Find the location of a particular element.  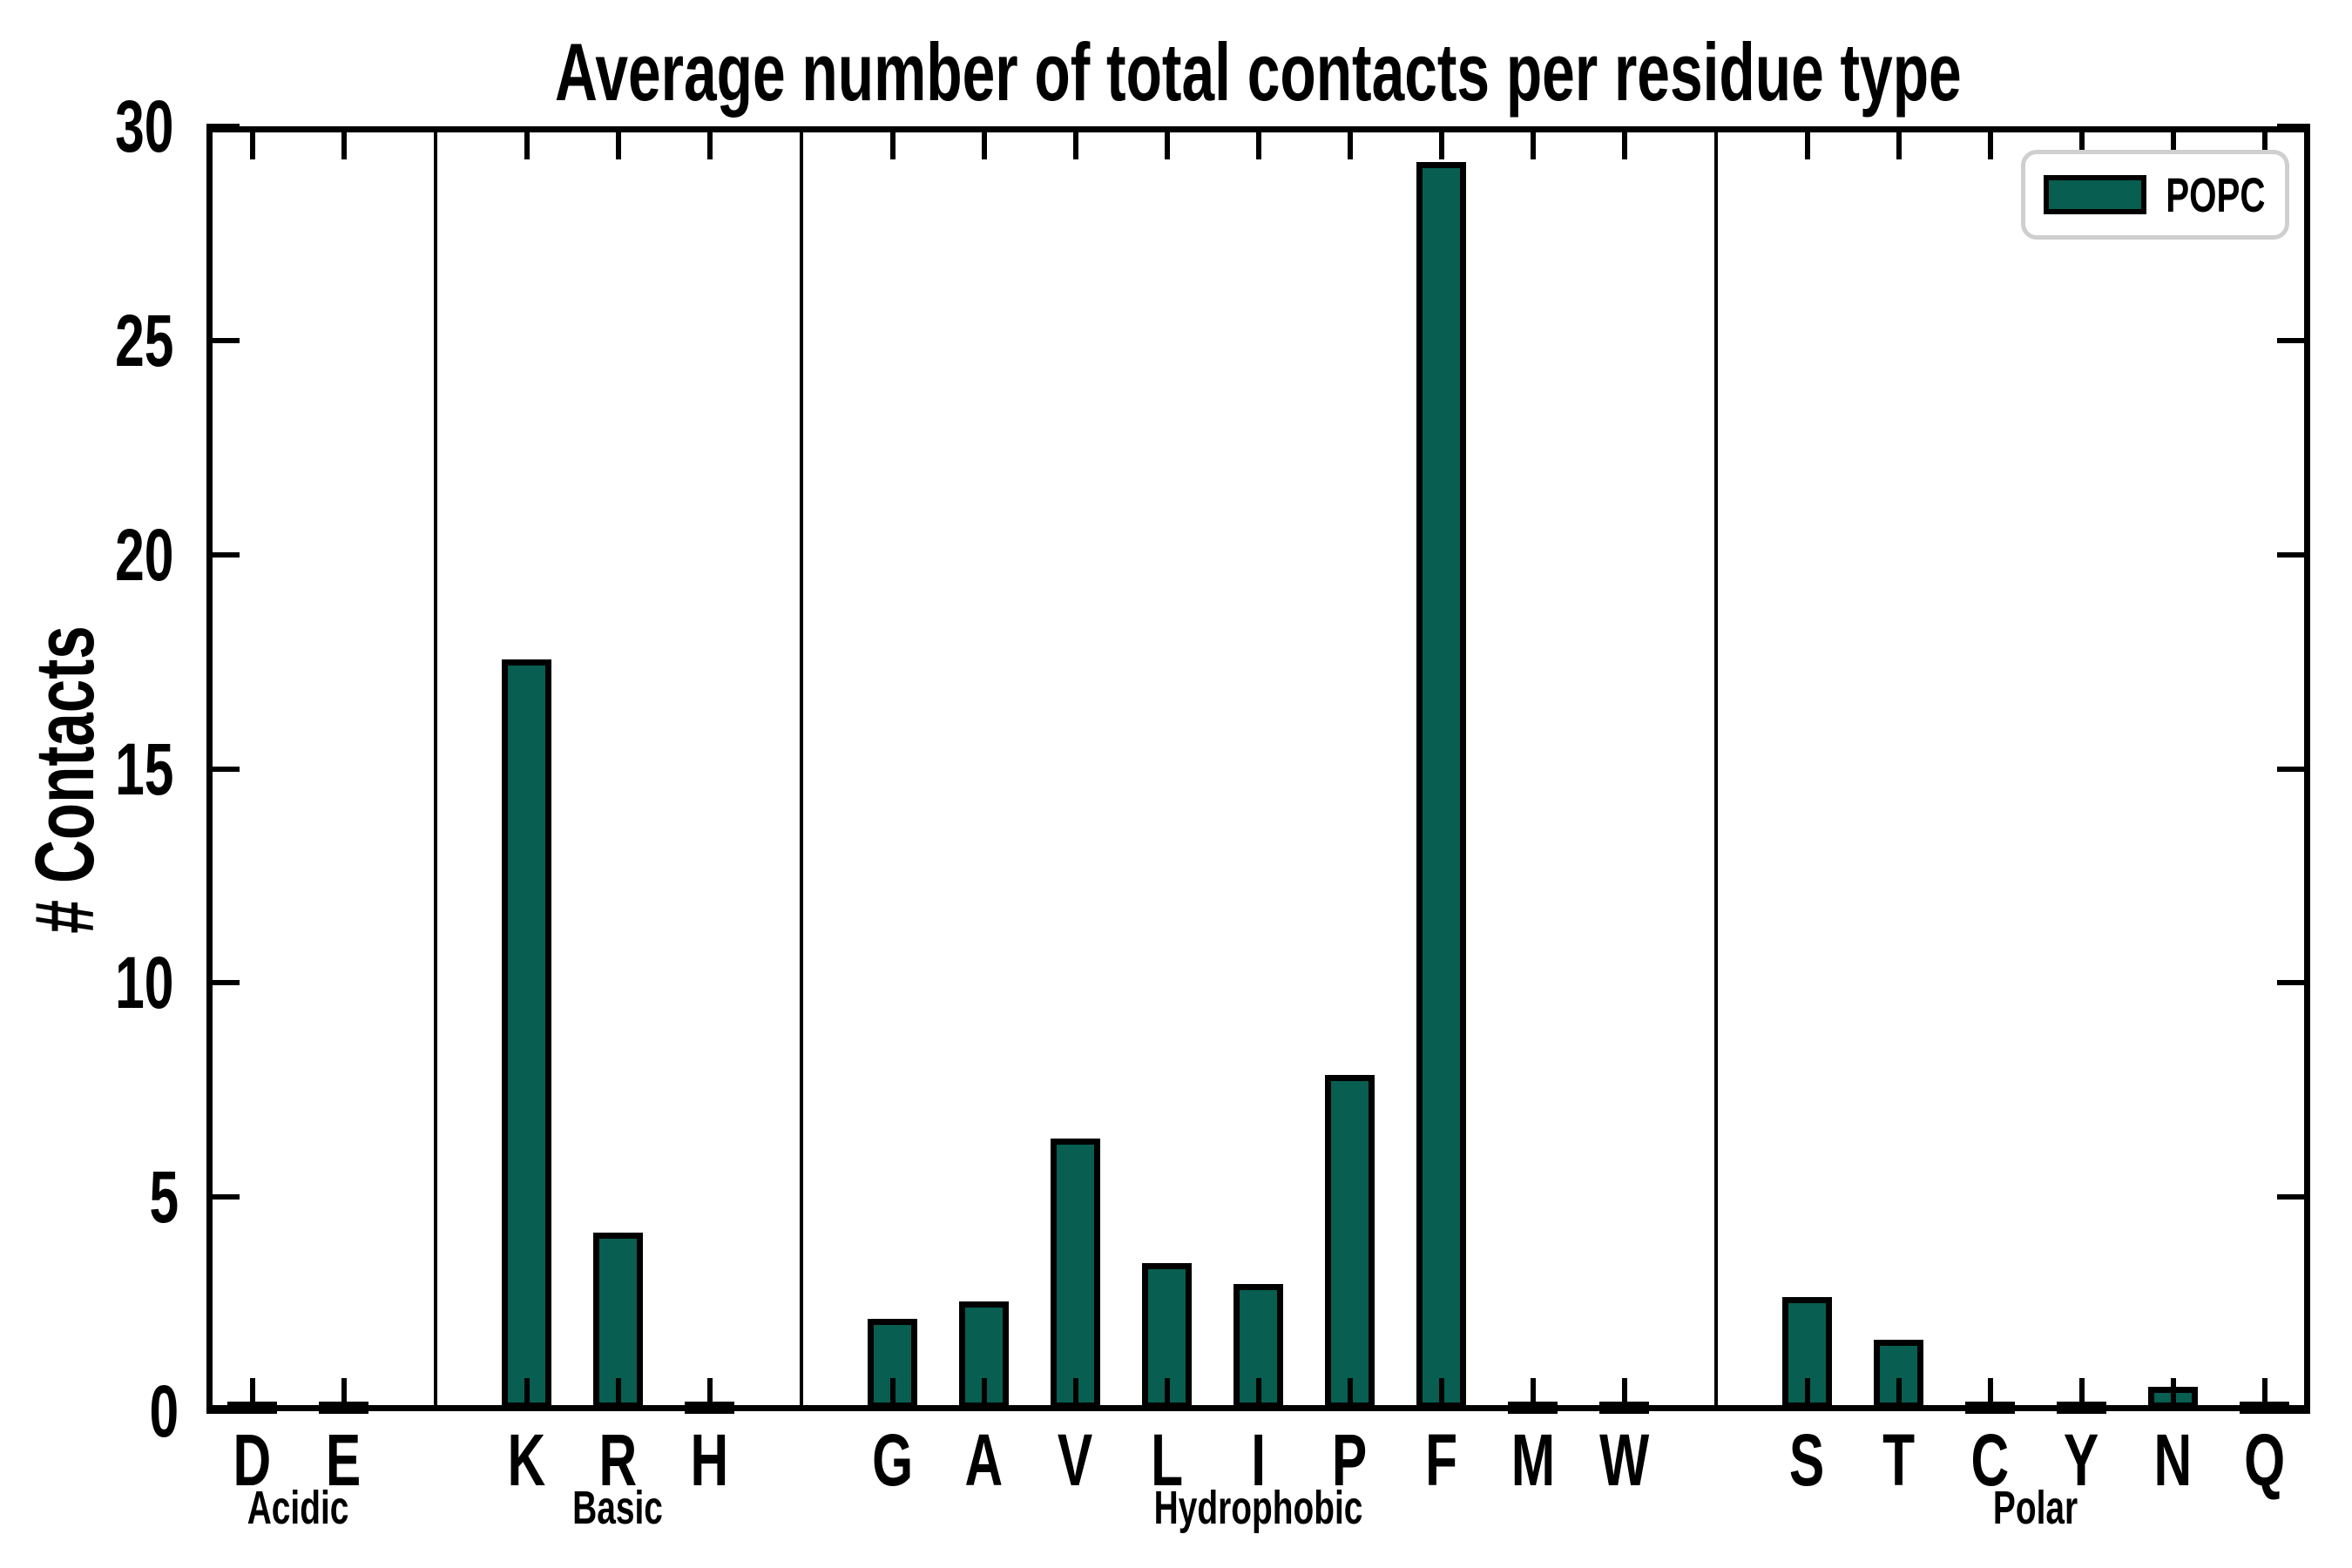

x-tick-label-L: L is located at coordinates (1167, 1460).